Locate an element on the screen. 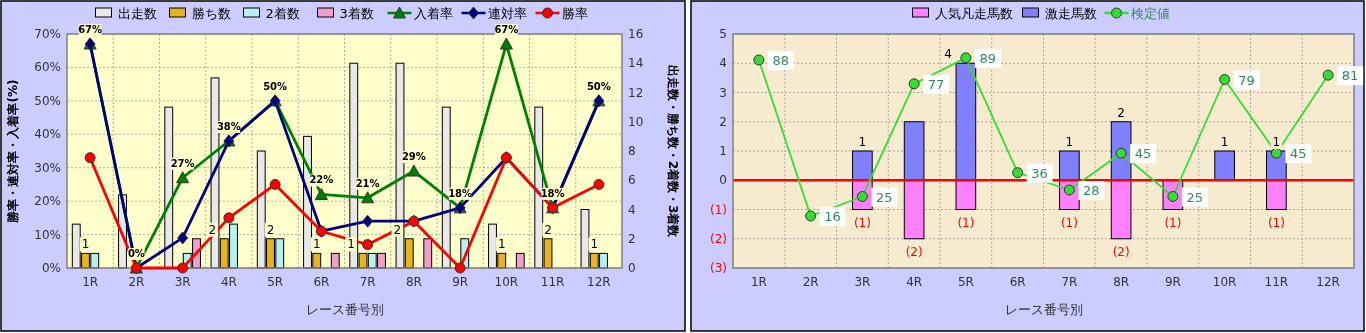 The width and height of the screenshot is (1366, 333). y-tick-label: 5 is located at coordinates (723, 34).